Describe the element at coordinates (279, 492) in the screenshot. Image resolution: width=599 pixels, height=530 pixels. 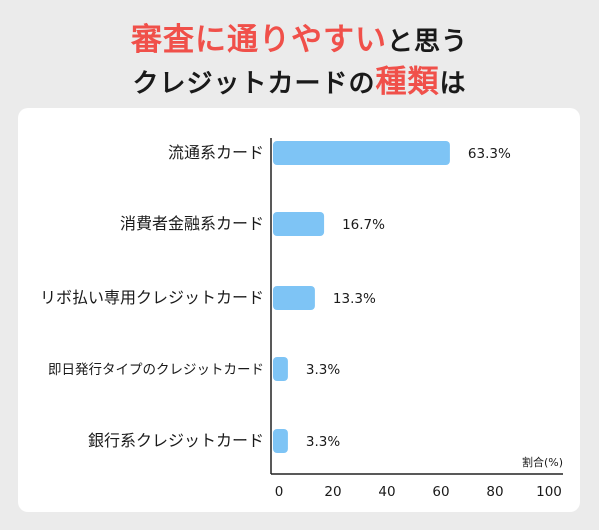
I see `x-tick-label: 0` at that location.